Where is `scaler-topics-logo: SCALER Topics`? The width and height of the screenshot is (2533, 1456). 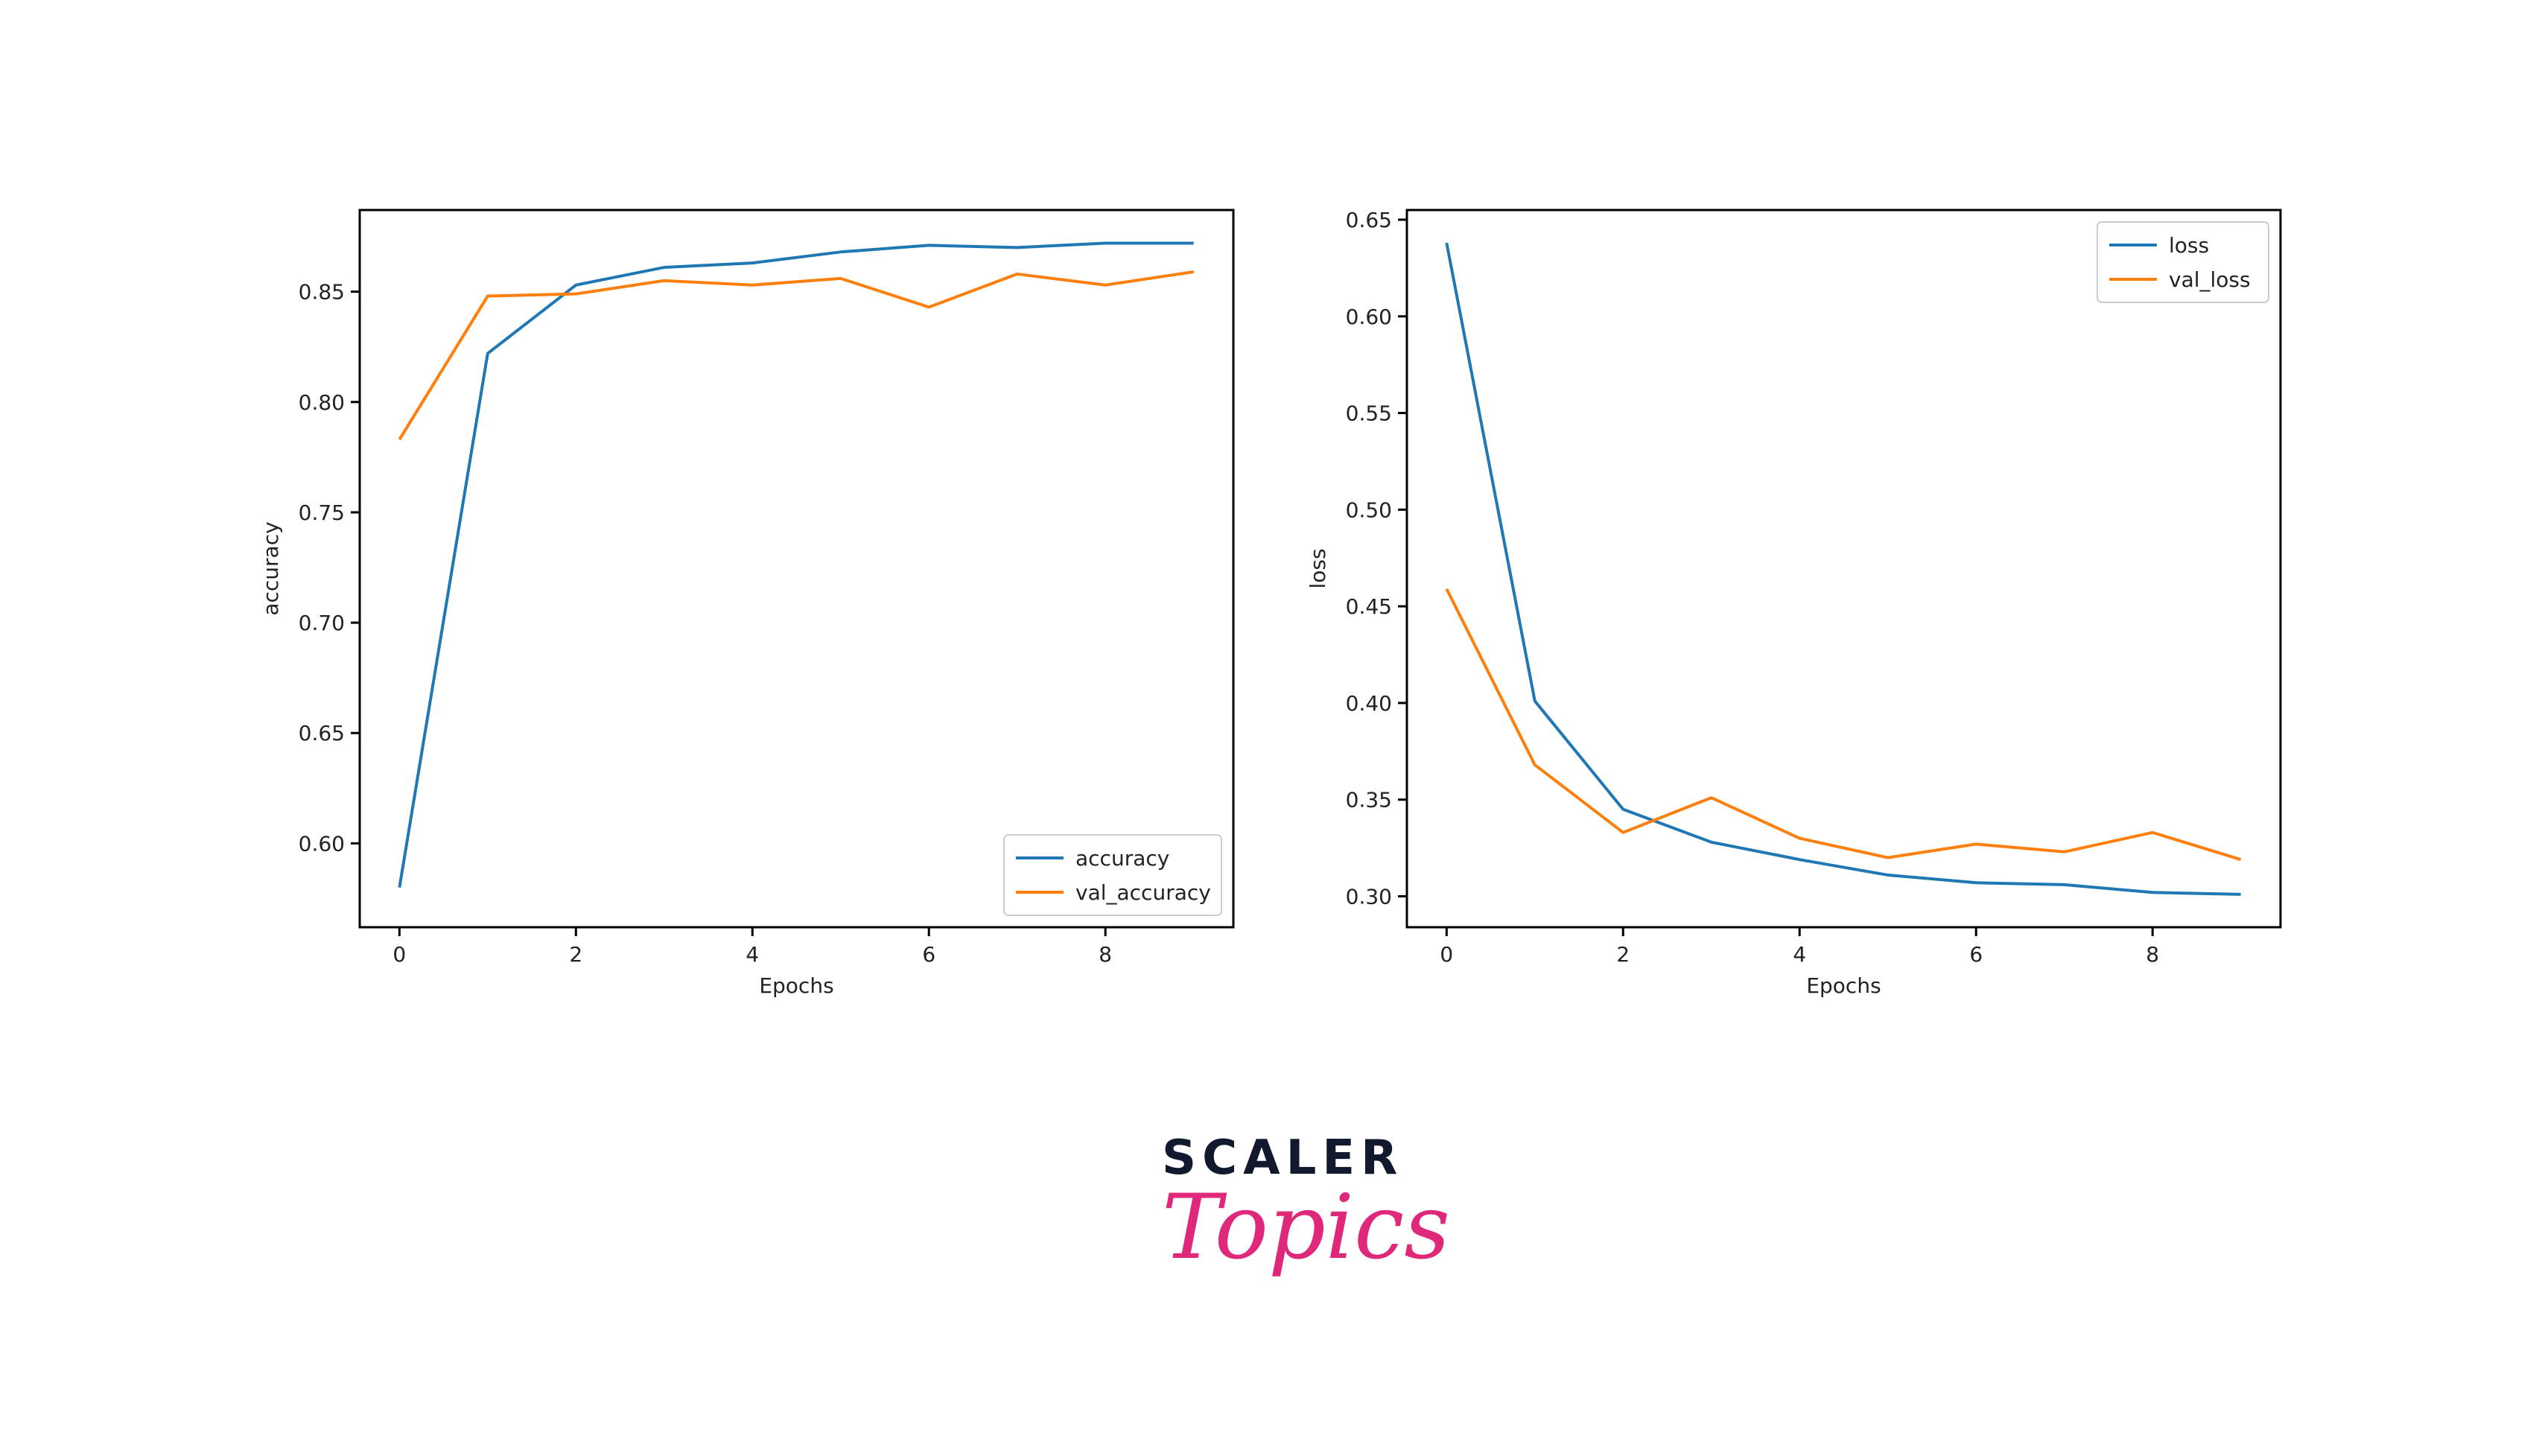 scaler-topics-logo: SCALER Topics is located at coordinates (1306, 1228).